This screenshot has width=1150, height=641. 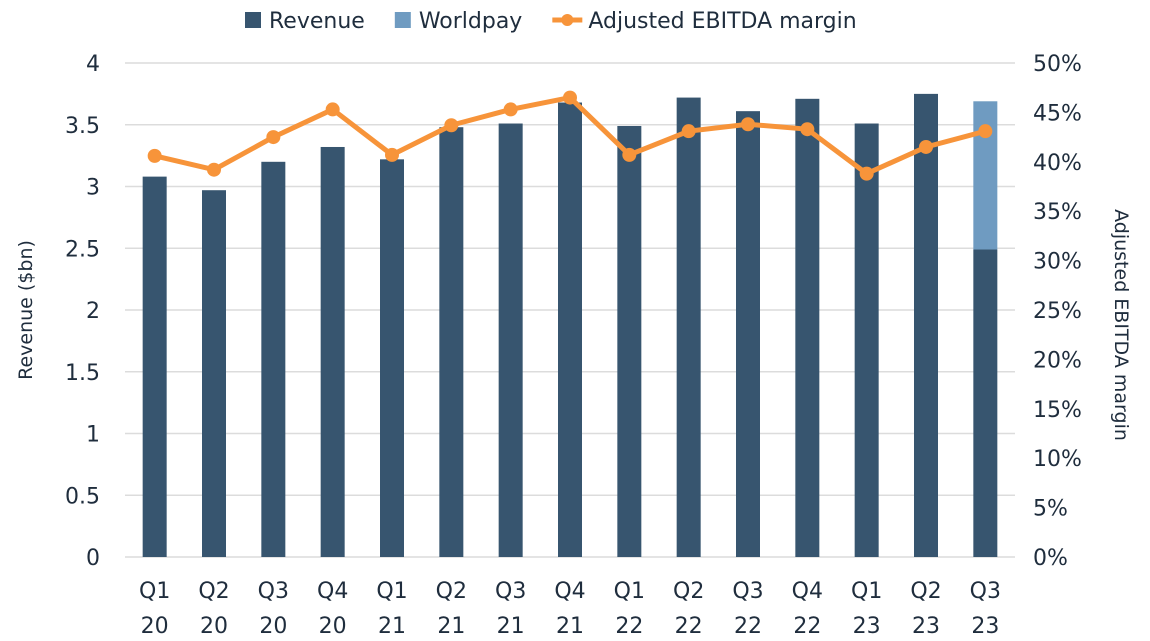 What do you see at coordinates (82, 373) in the screenshot?
I see `y-tick-label: 1.5` at bounding box center [82, 373].